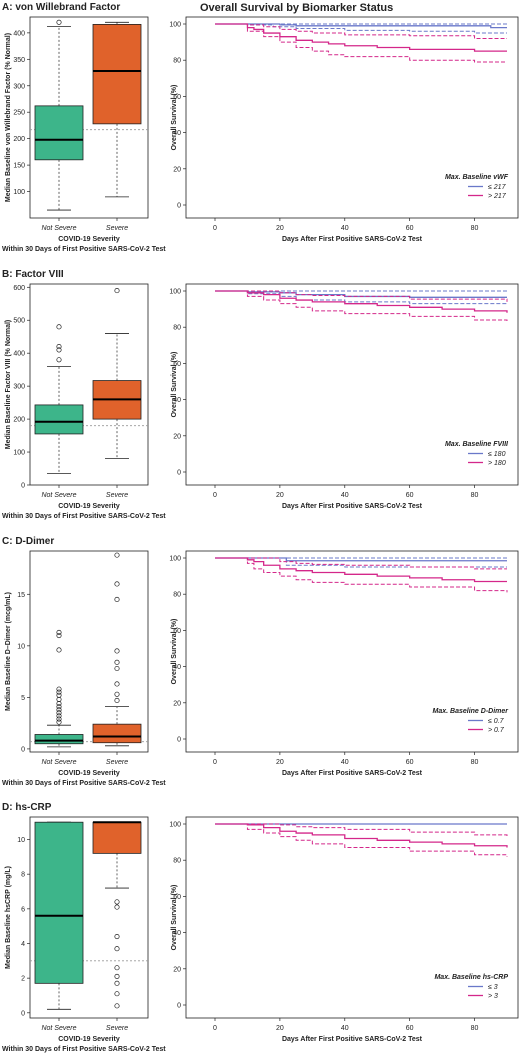 This screenshot has height=1059, width=520. Describe the element at coordinates (471, 977) in the screenshot. I see `legend-title: Max. Baseline hs-CRP` at that location.